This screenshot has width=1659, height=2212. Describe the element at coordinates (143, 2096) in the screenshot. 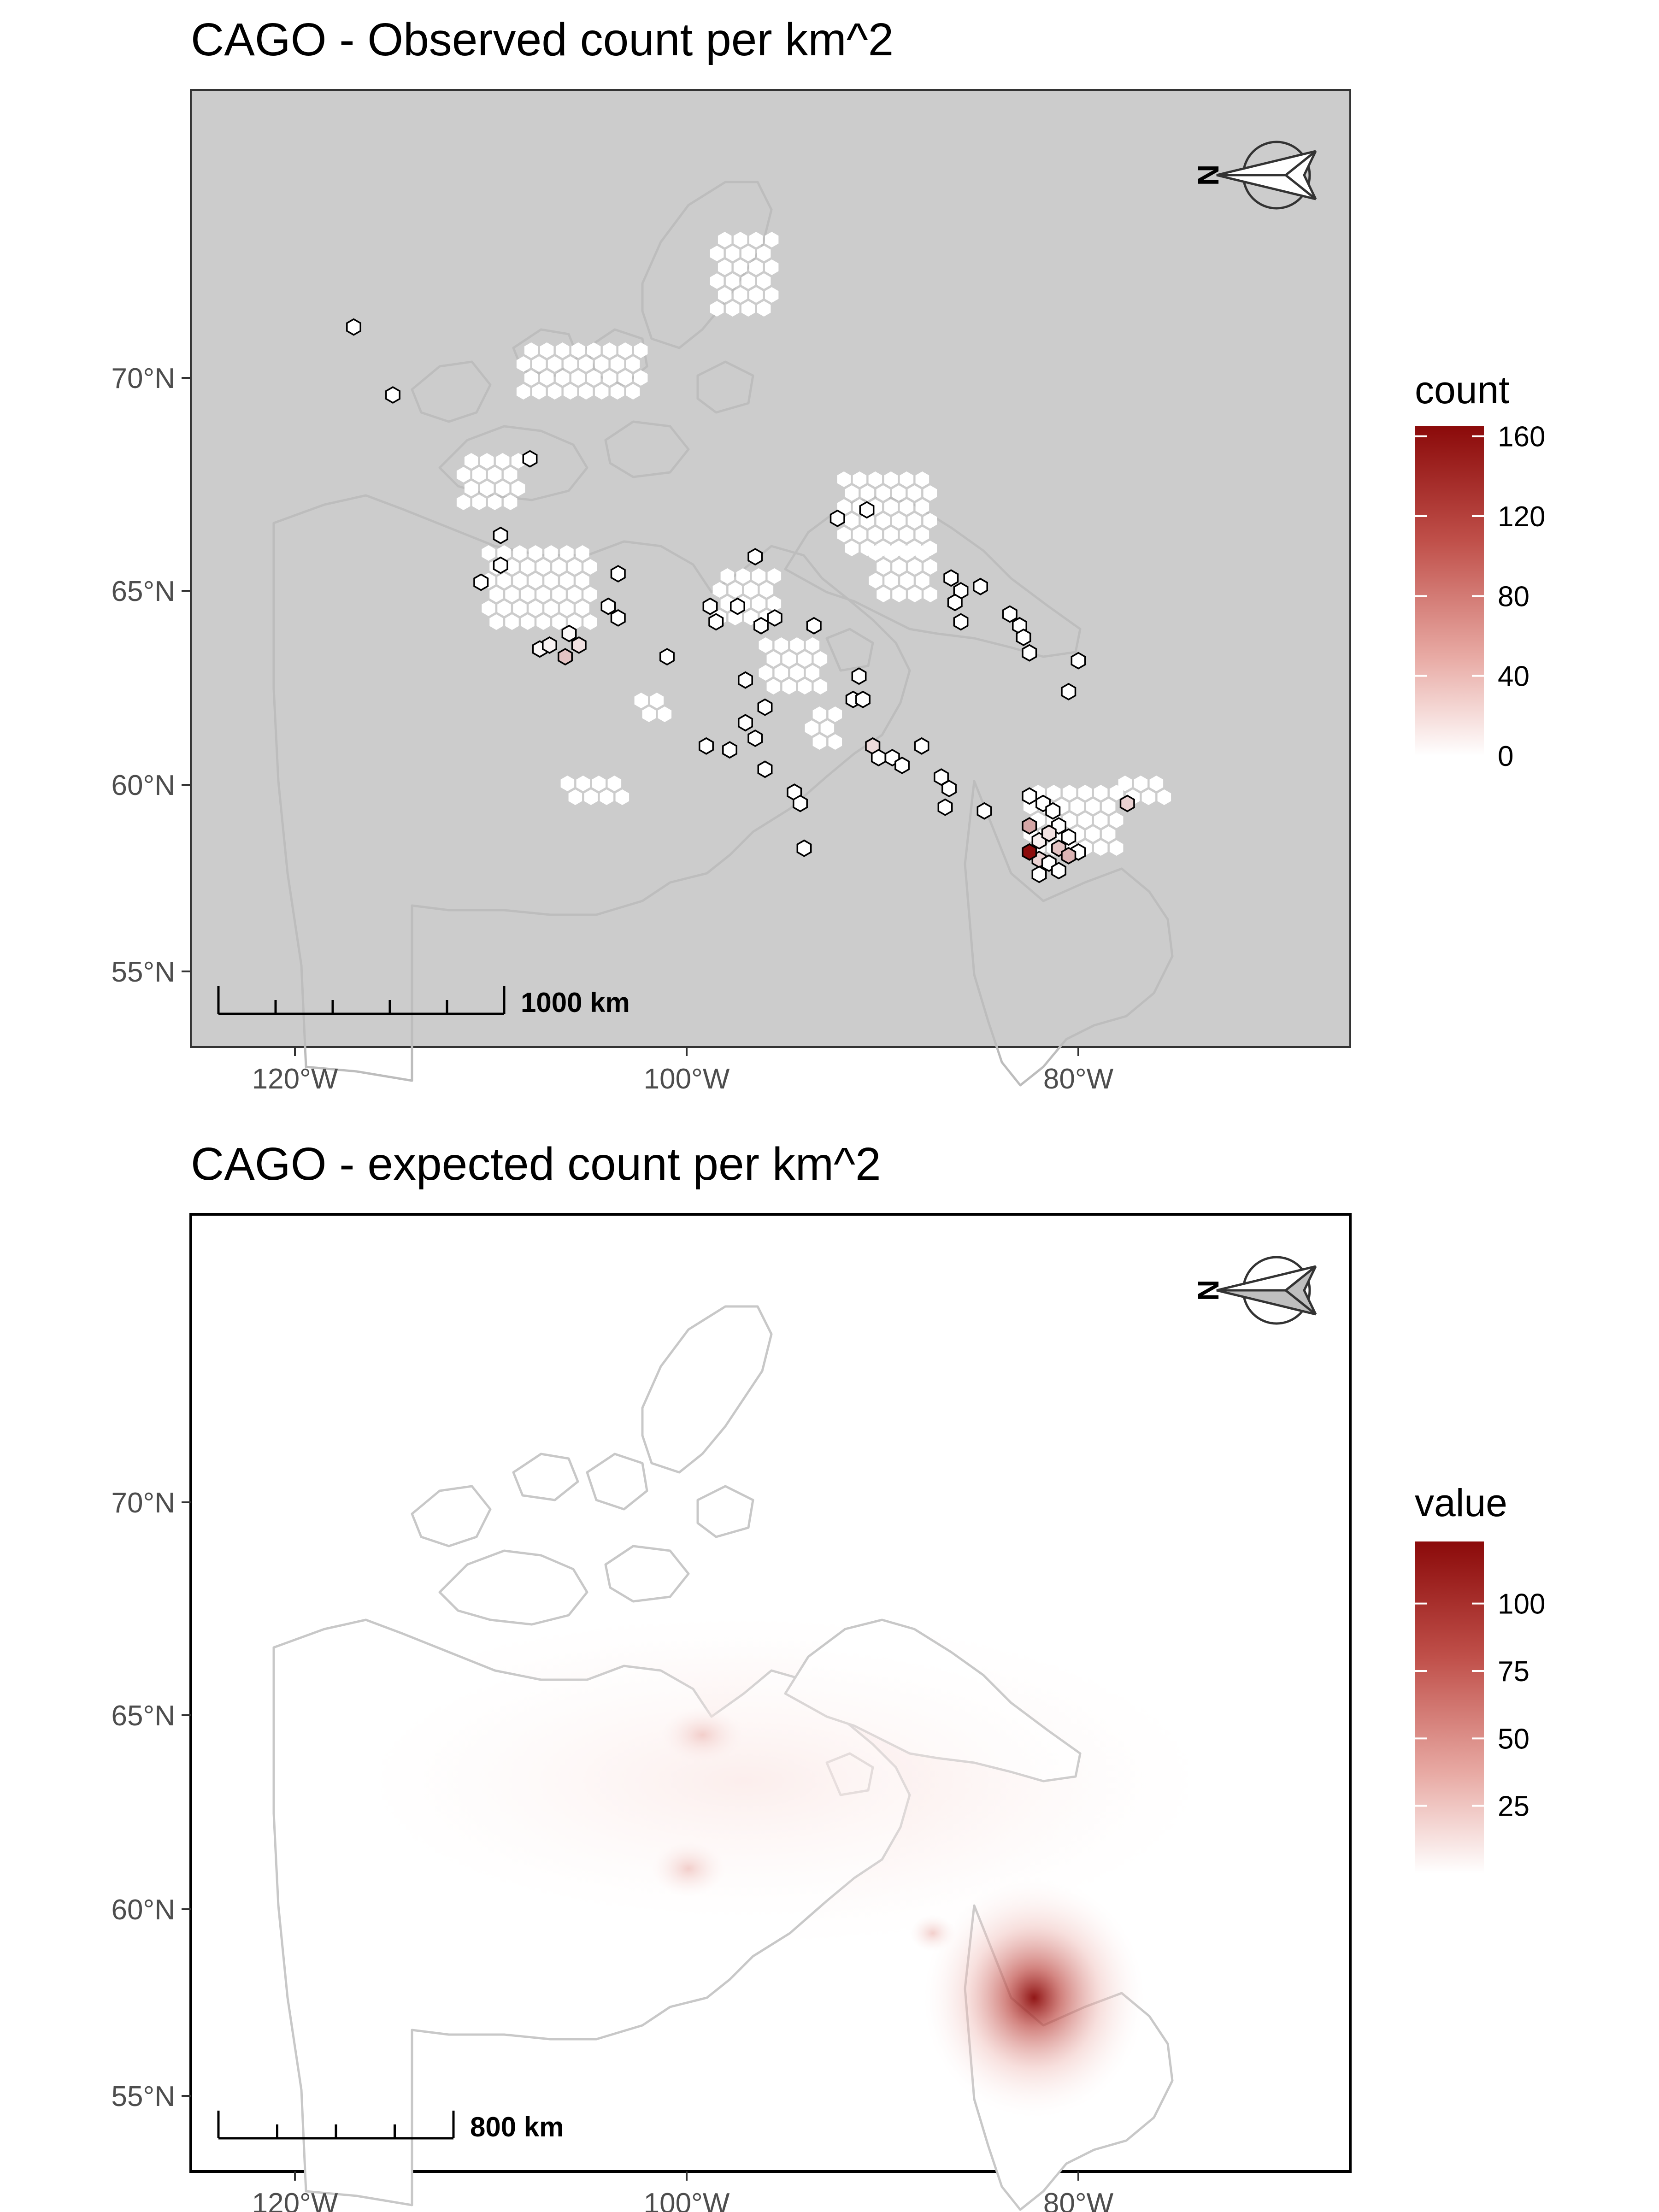

I see `lat-tick-label: 55°N` at that location.